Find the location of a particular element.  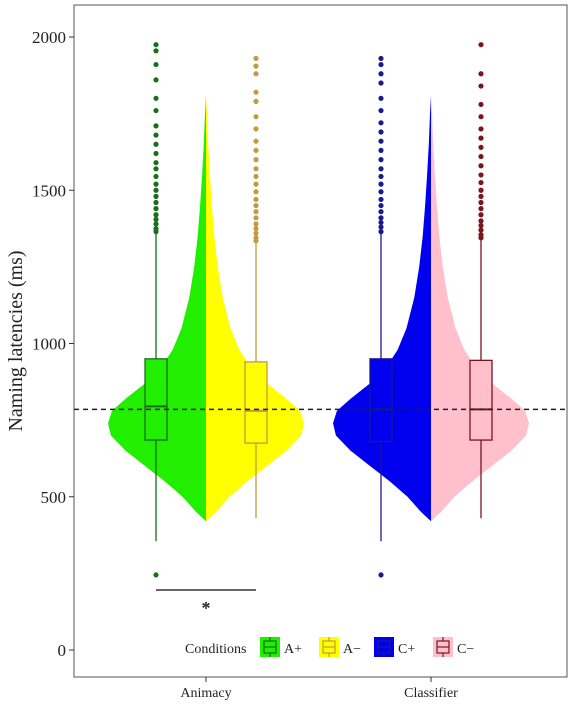

y-tick-label: 1500 is located at coordinates (49, 190).